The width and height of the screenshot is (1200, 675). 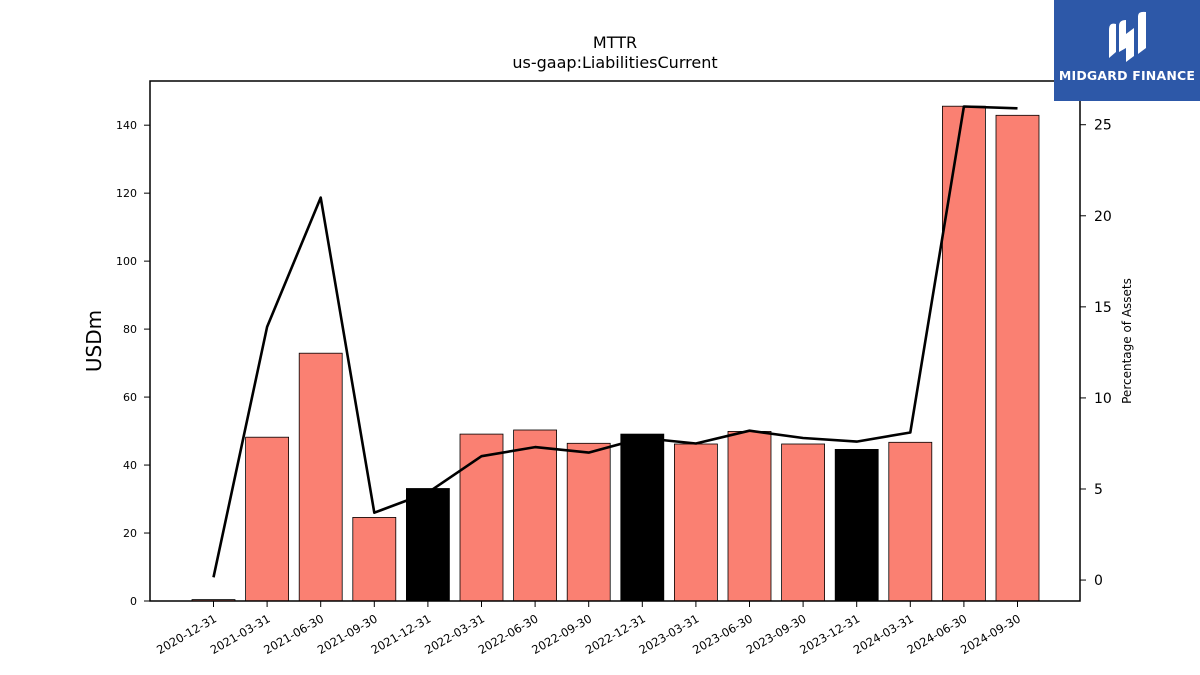 What do you see at coordinates (1103, 308) in the screenshot?
I see `y2-tick-label: 15` at bounding box center [1103, 308].